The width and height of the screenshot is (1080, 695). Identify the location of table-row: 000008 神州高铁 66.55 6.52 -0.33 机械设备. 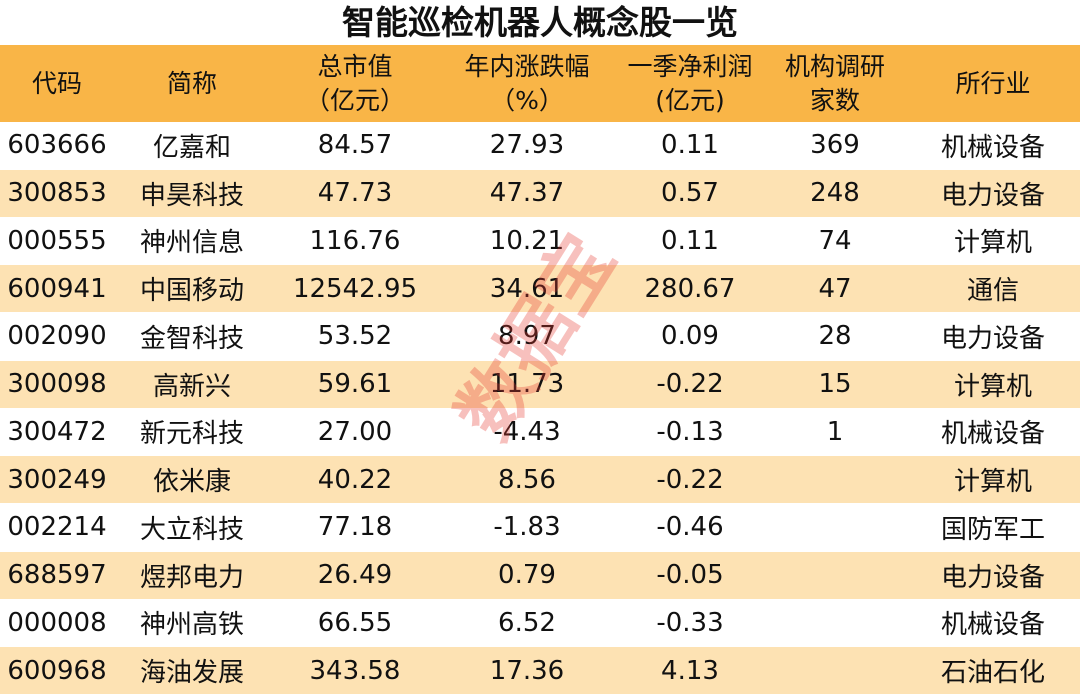
(540, 623).